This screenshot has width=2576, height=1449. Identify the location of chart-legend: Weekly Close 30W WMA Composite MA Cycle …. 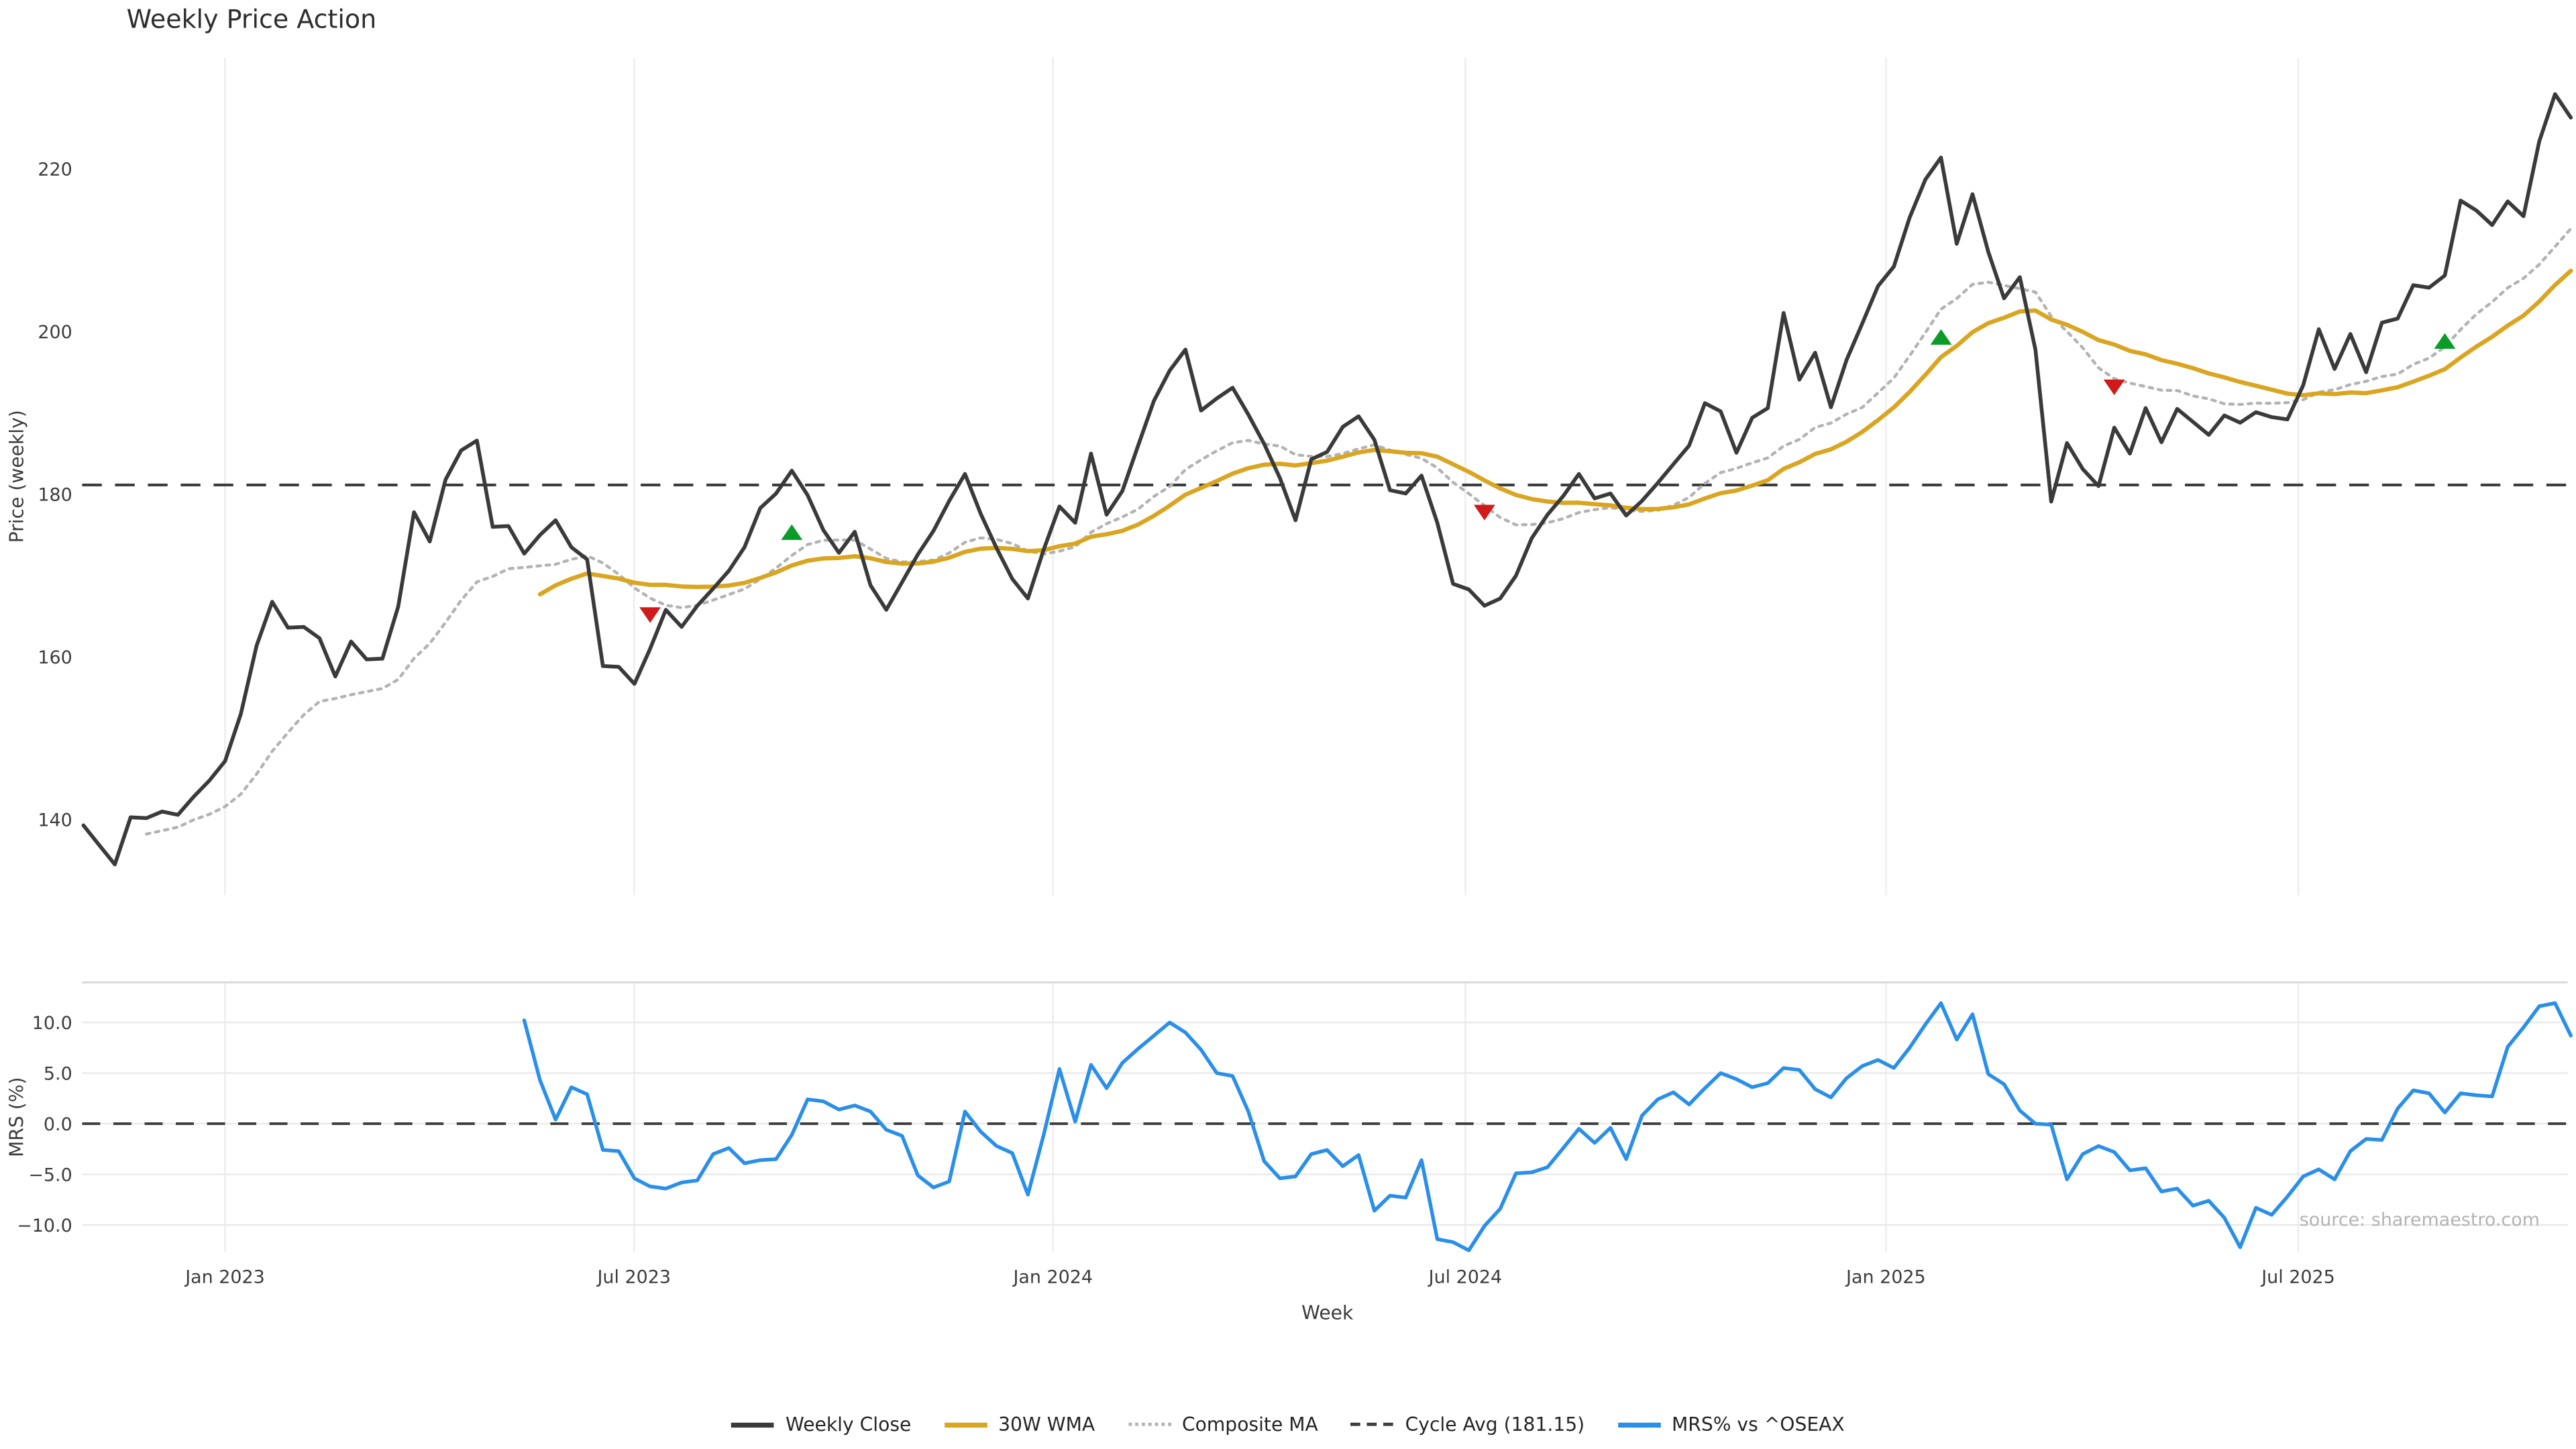
(1288, 1424).